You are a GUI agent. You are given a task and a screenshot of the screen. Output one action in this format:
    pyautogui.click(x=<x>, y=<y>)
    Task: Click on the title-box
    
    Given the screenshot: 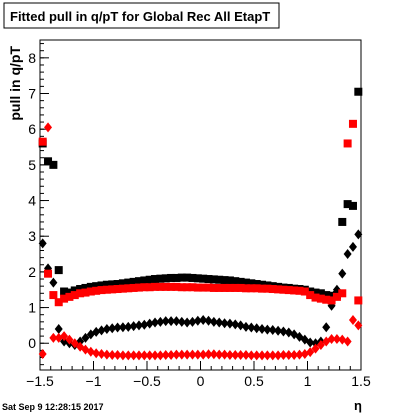 What is the action you would take?
    pyautogui.click(x=141, y=15)
    